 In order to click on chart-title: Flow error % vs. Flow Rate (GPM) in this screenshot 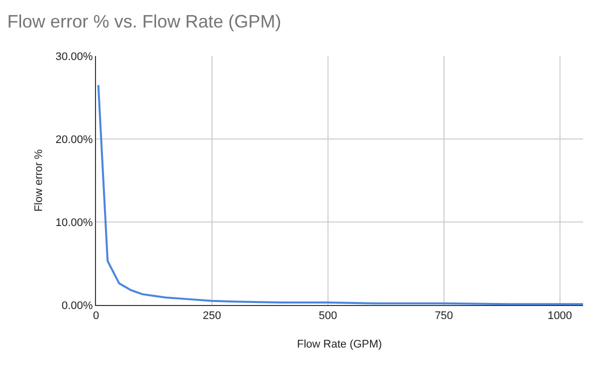, I will do `click(144, 22)`.